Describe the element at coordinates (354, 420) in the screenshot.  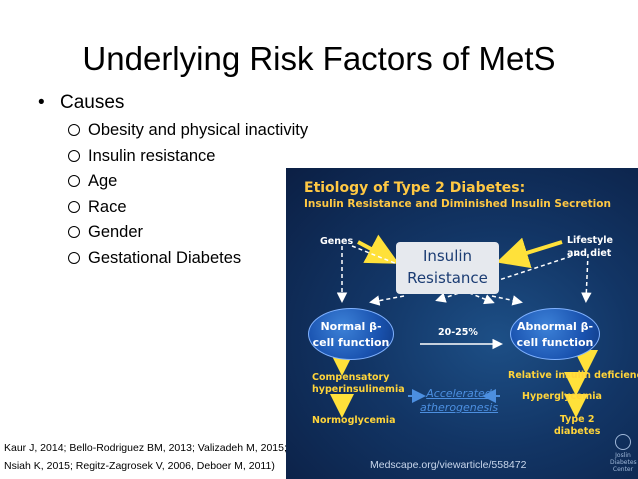
I see `normoglycemia-label: Normoglycemia` at that location.